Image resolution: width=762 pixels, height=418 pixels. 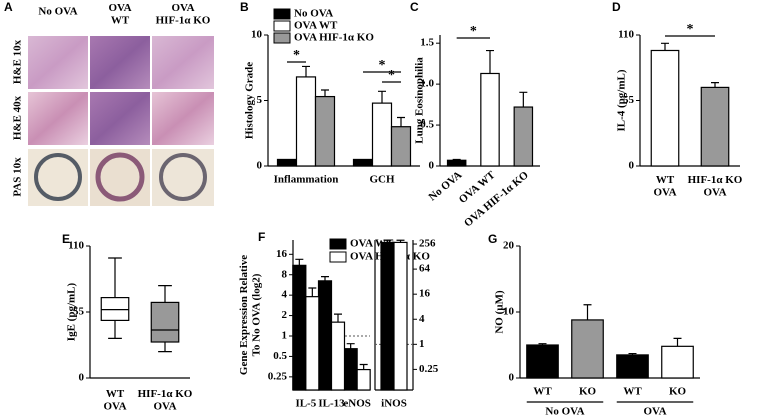 What do you see at coordinates (313, 14) in the screenshot?
I see `legend-label: No OVA` at bounding box center [313, 14].